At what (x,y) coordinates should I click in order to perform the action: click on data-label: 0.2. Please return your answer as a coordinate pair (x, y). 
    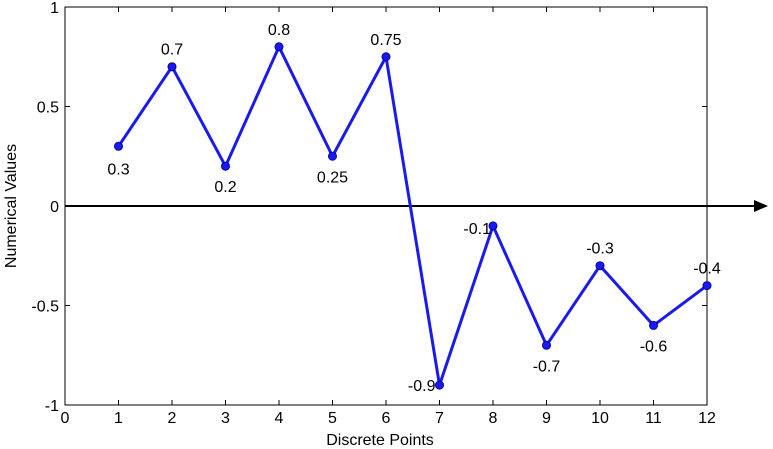
    Looking at the image, I should click on (225, 187).